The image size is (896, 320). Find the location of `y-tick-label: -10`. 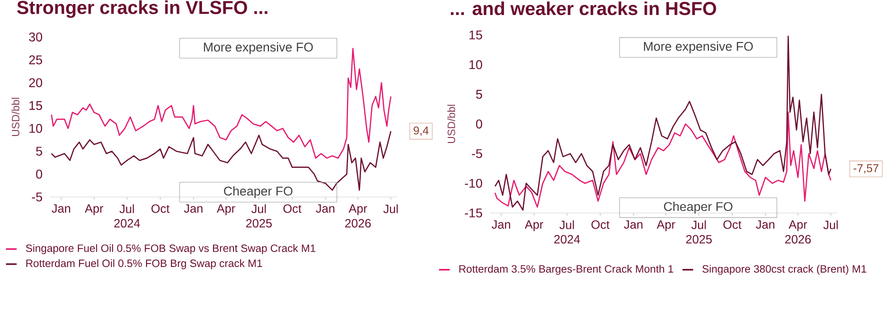

y-tick-label: -10 is located at coordinates (473, 183).